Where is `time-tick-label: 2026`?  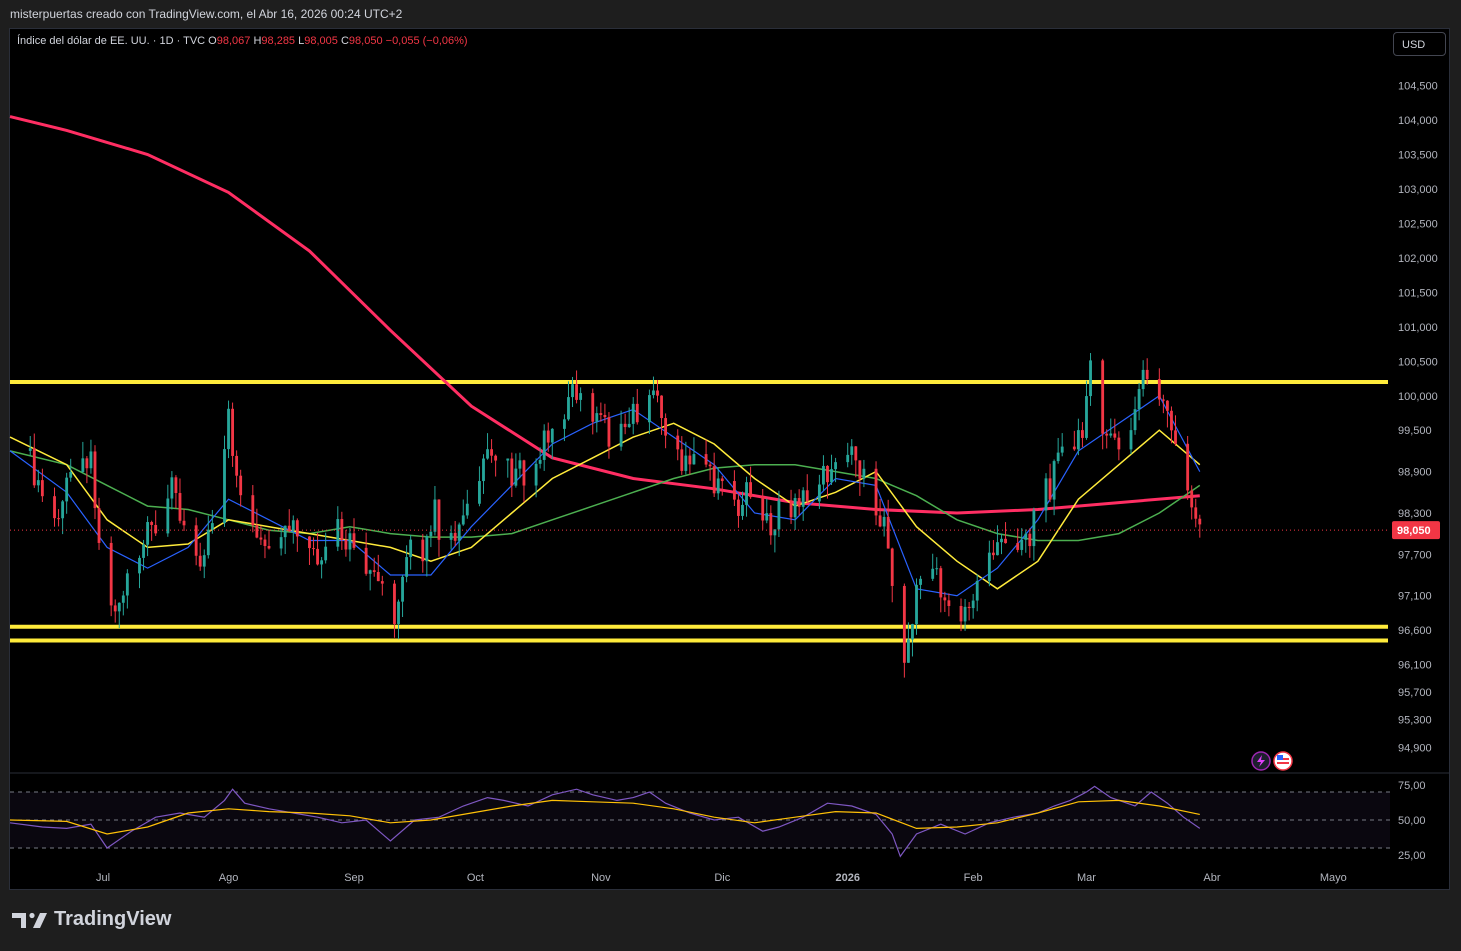
time-tick-label: 2026 is located at coordinates (847, 878).